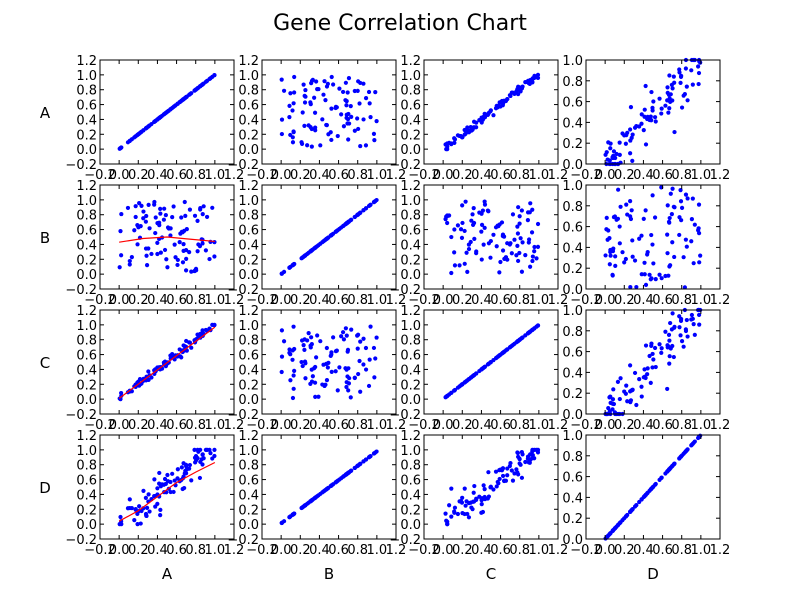 The image size is (800, 600). I want to click on x-tick-label: 0.8, so click(195, 425).